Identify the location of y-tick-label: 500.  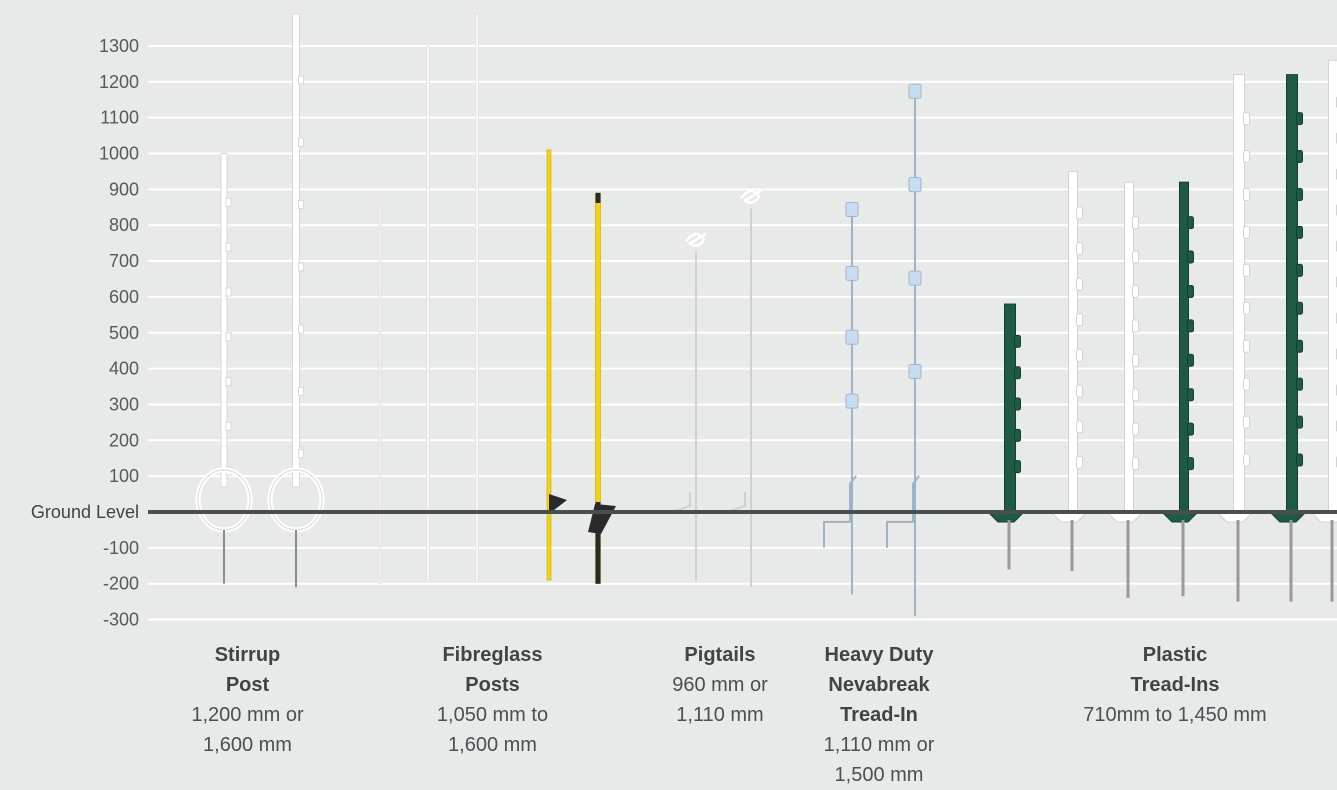
(124, 333).